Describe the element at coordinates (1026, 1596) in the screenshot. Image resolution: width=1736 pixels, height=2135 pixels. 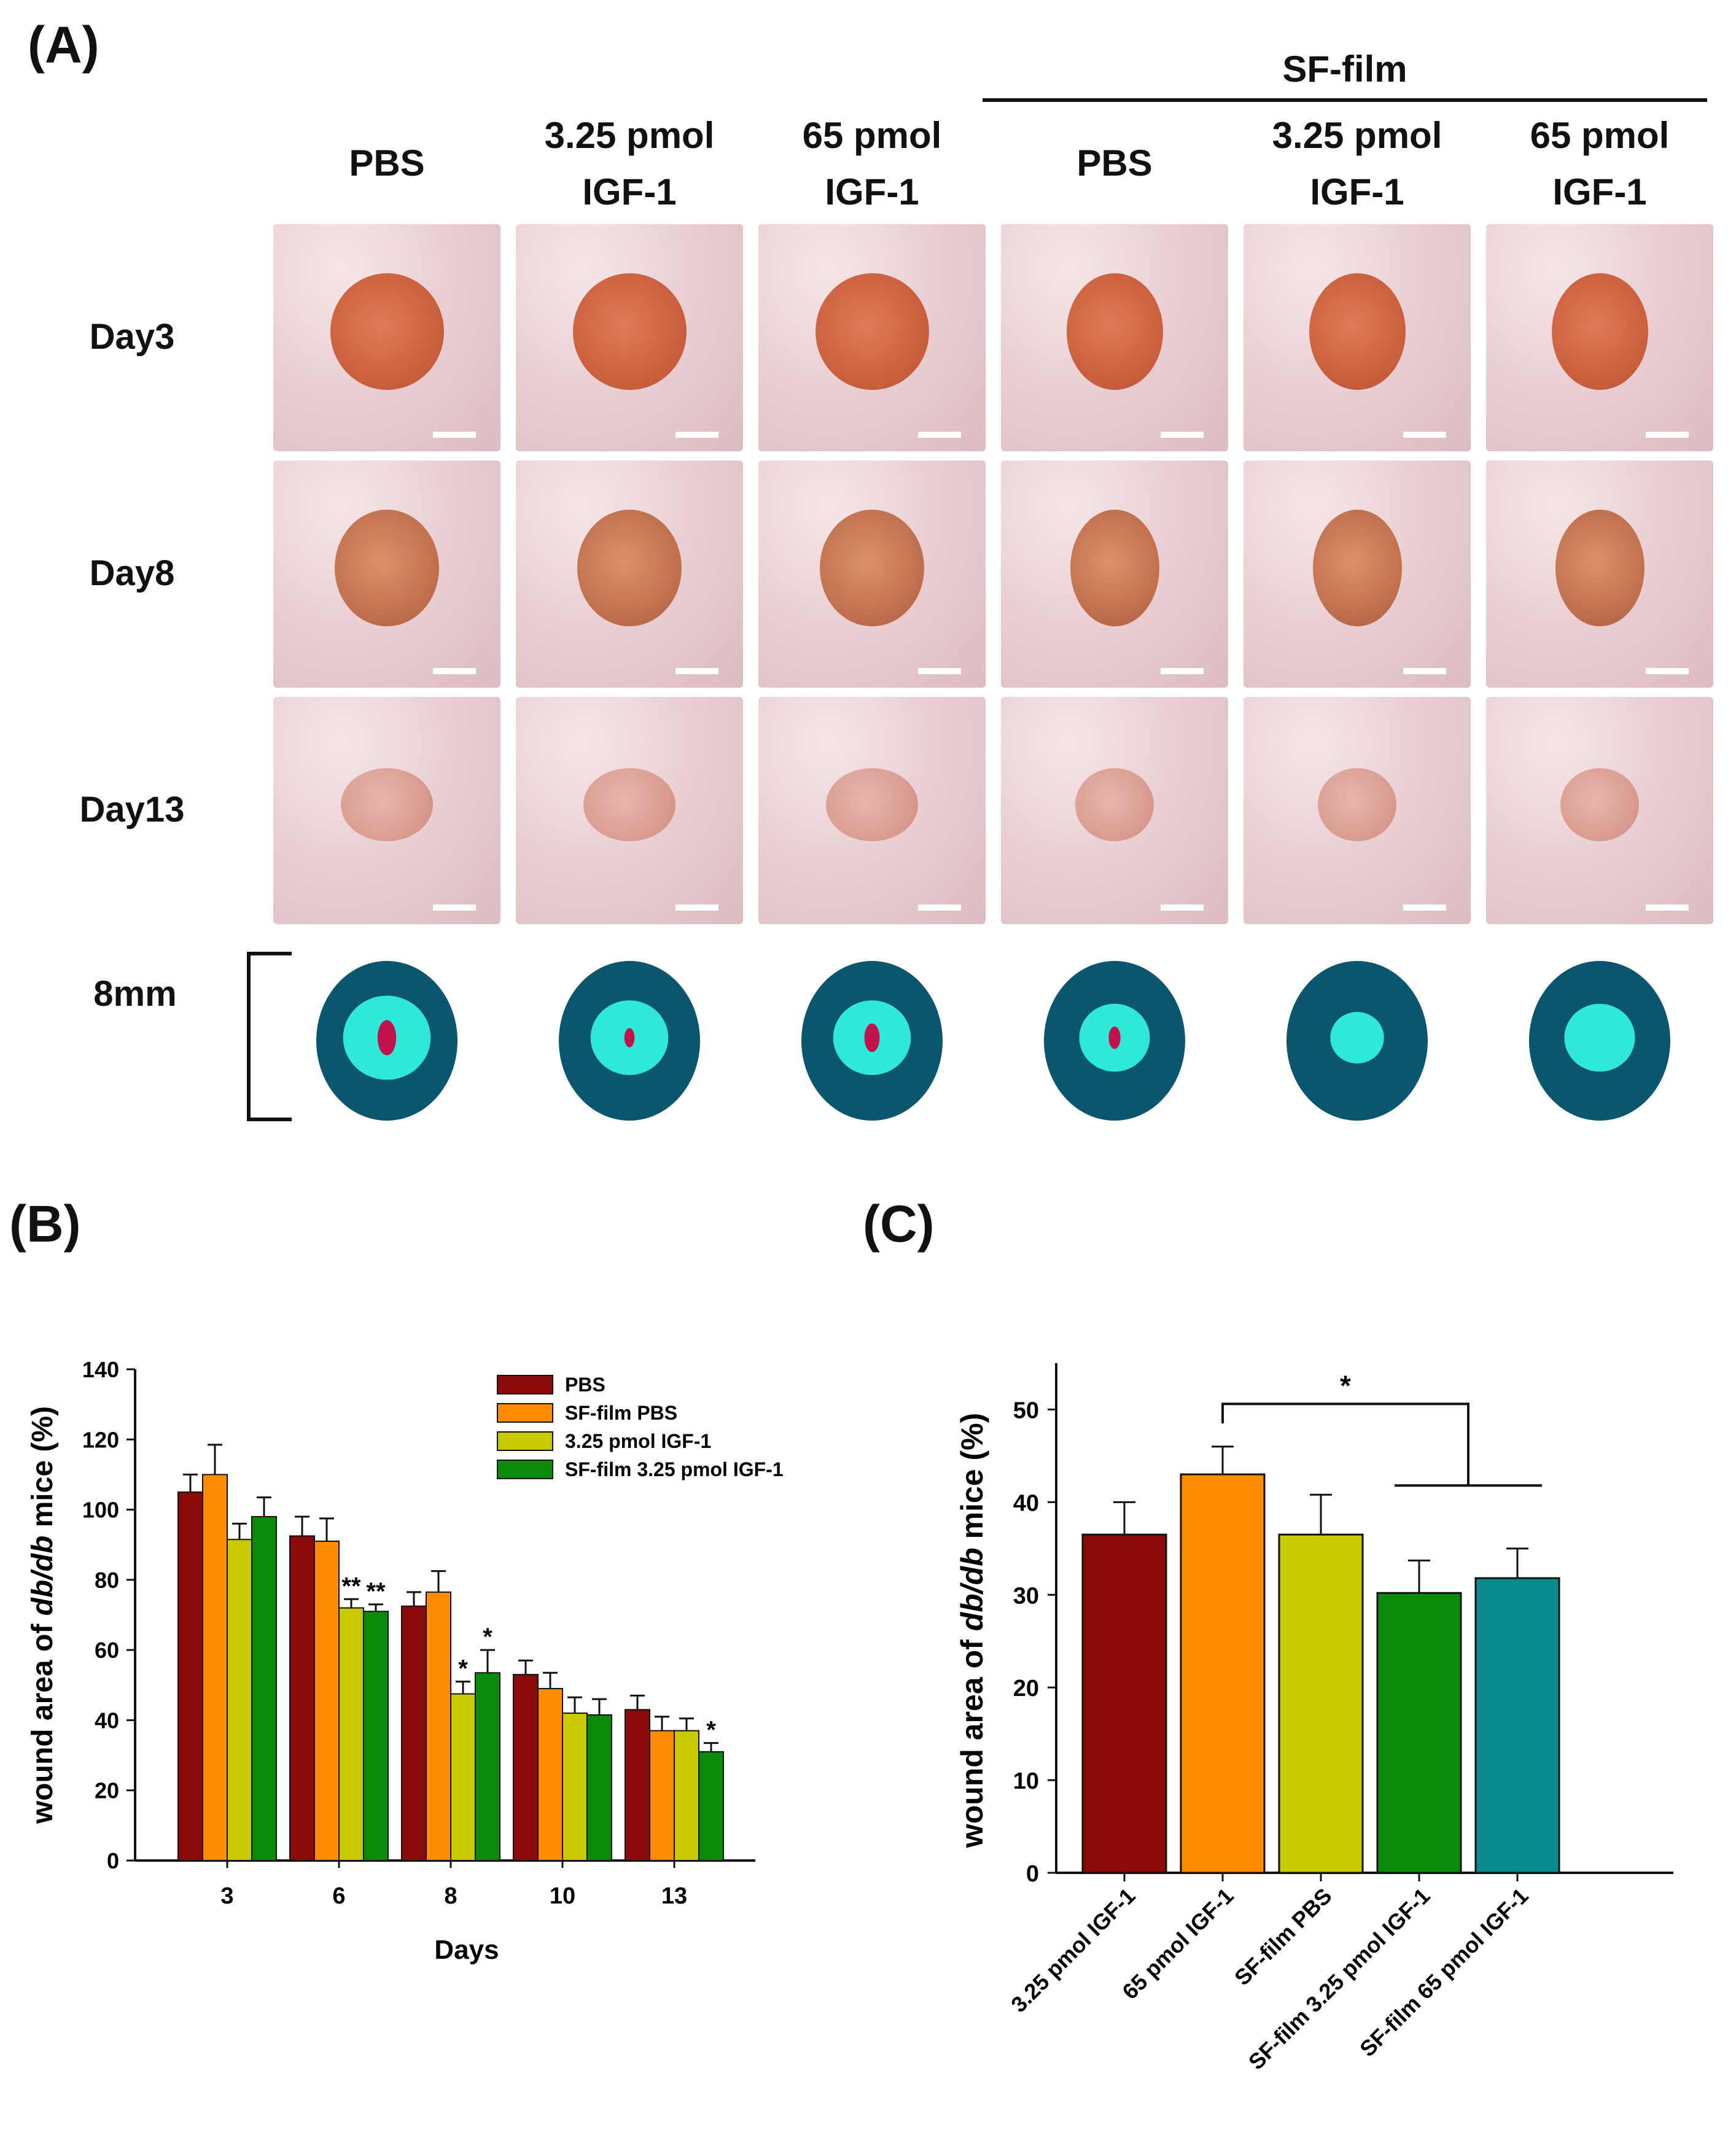
I see `y-tick-label: 30` at that location.